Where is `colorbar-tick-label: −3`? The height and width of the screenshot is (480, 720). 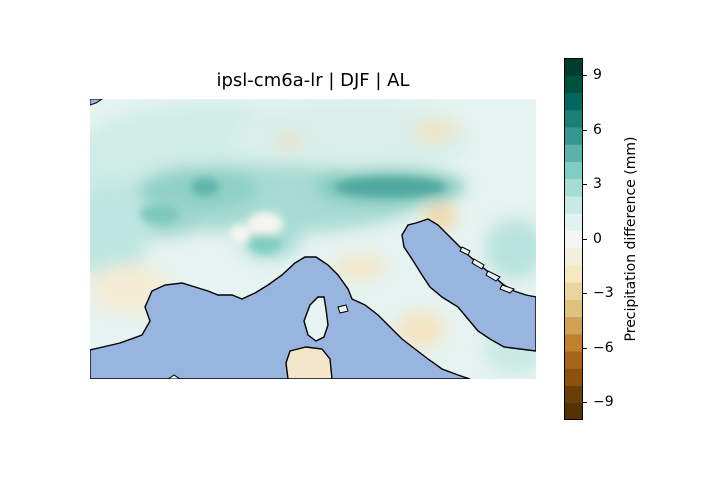 colorbar-tick-label: −3 is located at coordinates (603, 293).